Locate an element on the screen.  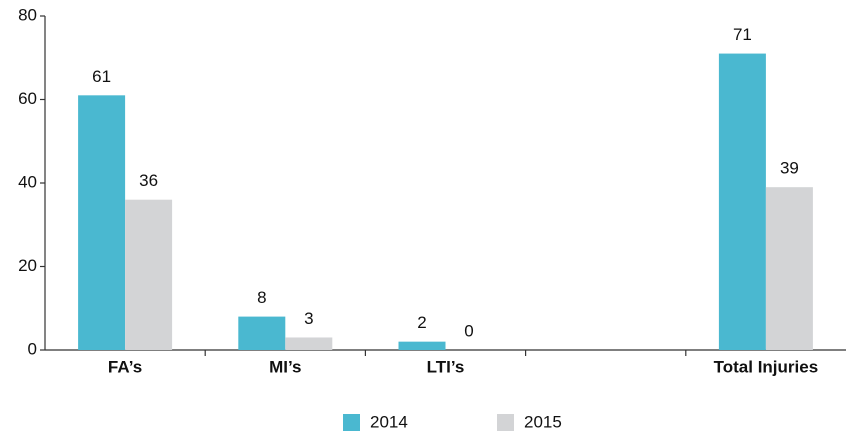
legend-label: 2015 is located at coordinates (543, 421).